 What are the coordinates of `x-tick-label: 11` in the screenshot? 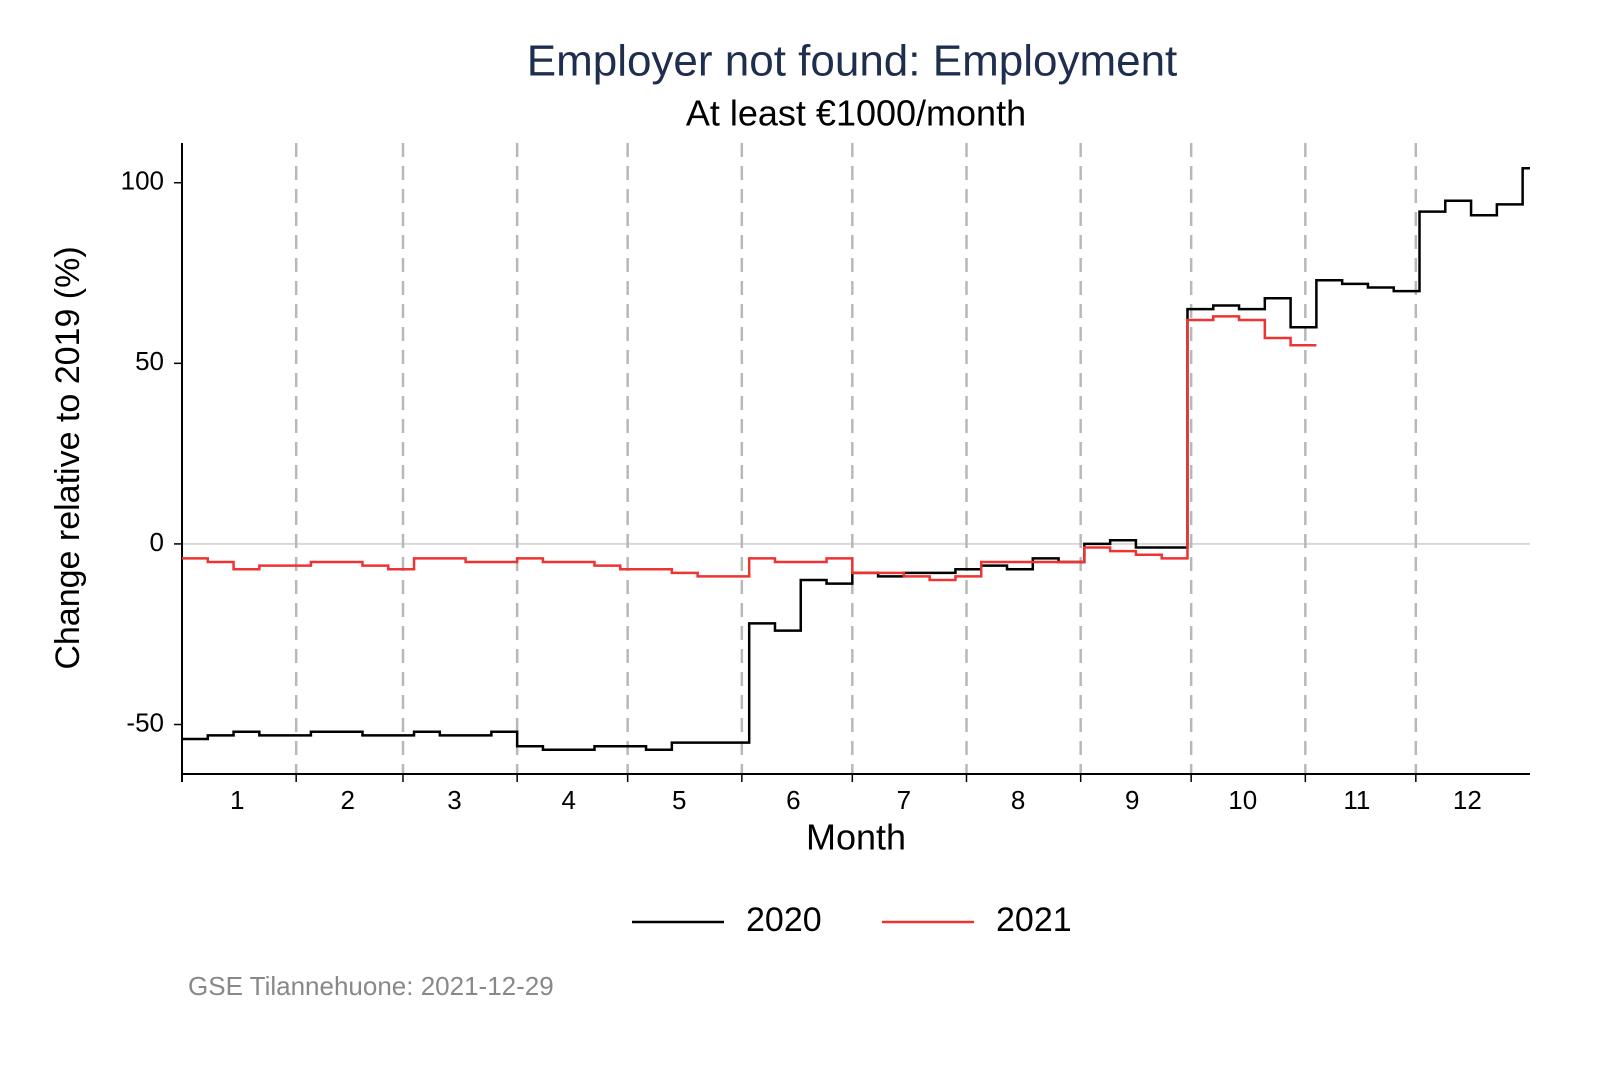 It's located at (1356, 800).